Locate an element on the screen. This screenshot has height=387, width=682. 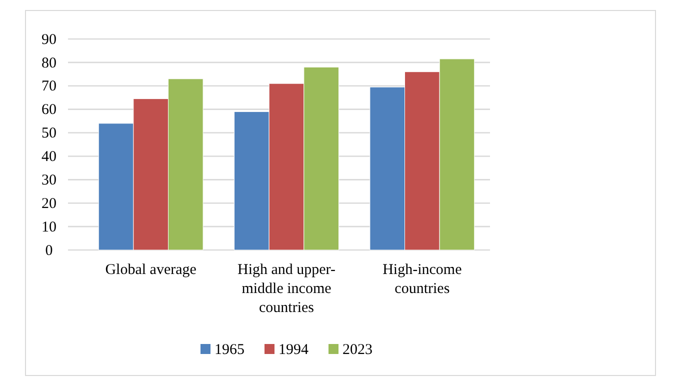
y-tick-label: 10 is located at coordinates (49, 227).